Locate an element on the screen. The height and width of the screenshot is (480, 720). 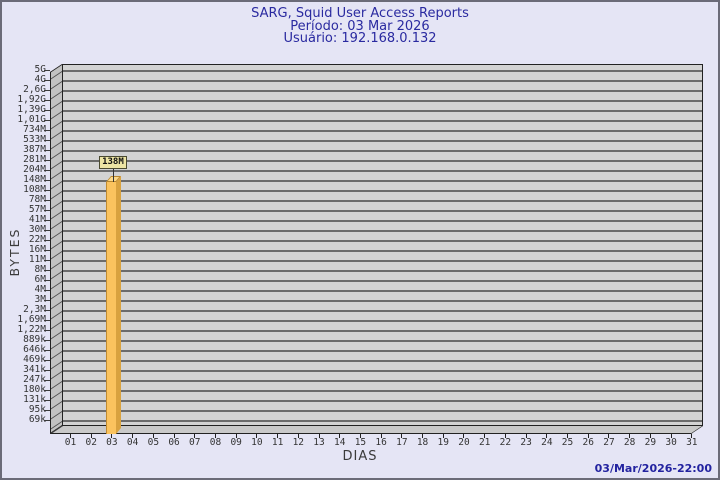
y-tick-label: 131k is located at coordinates (34, 399).